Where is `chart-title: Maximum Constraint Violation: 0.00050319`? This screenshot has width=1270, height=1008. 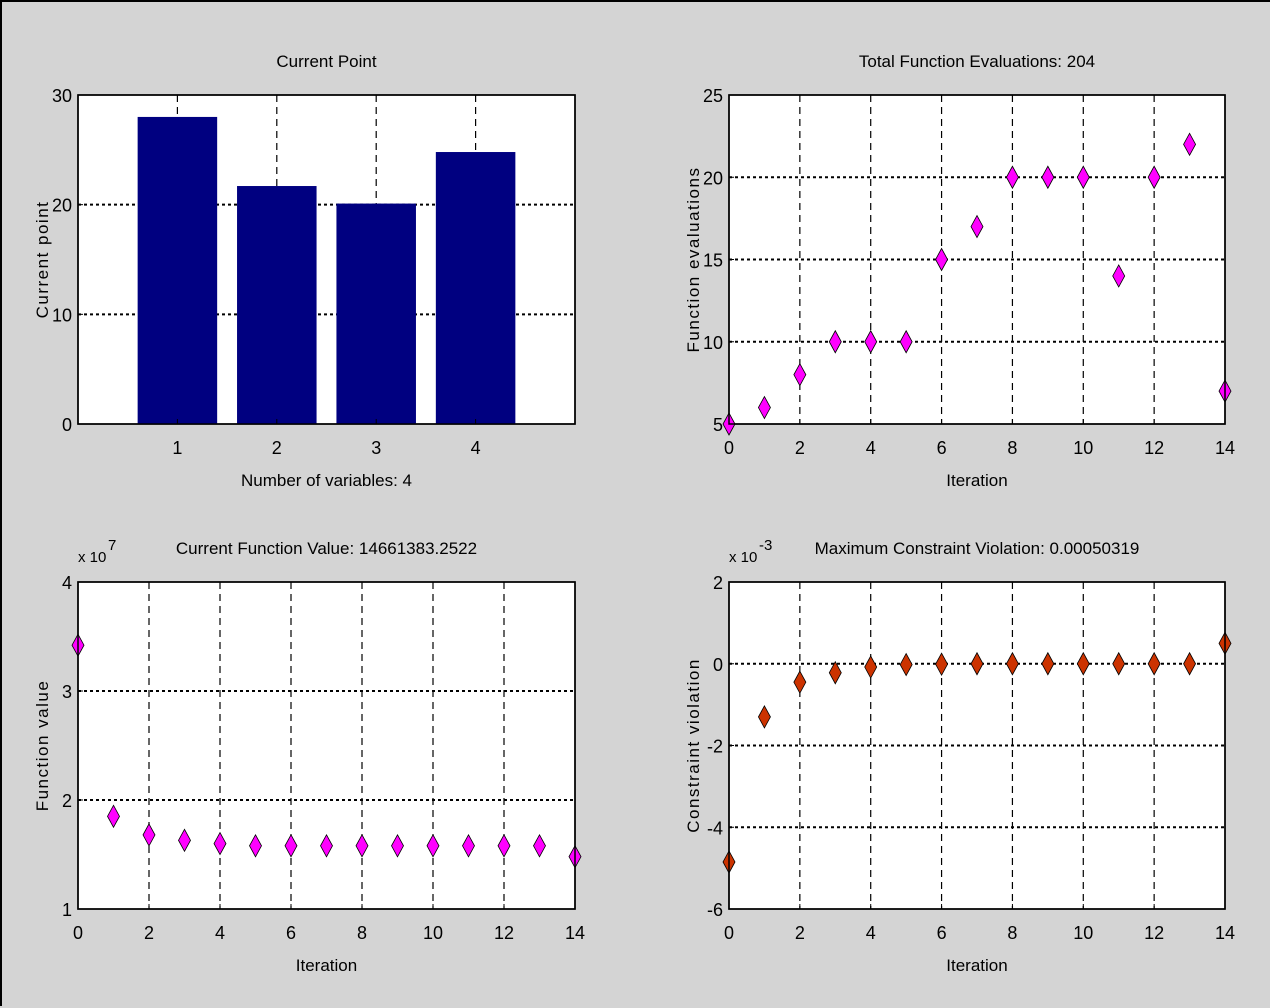 chart-title: Maximum Constraint Violation: 0.00050319 is located at coordinates (977, 548).